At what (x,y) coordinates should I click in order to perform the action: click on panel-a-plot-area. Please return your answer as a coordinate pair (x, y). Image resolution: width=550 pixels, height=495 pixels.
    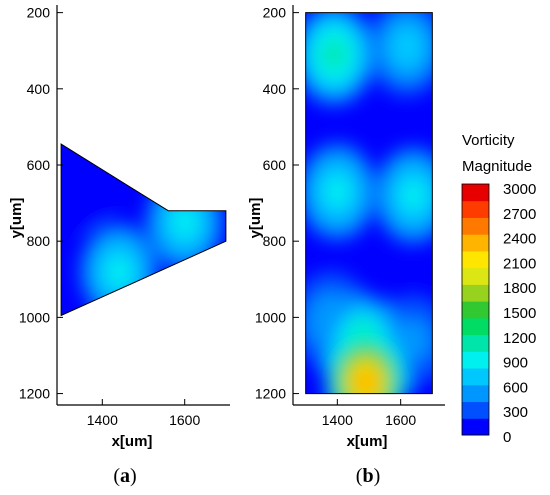
    Looking at the image, I should click on (143, 230).